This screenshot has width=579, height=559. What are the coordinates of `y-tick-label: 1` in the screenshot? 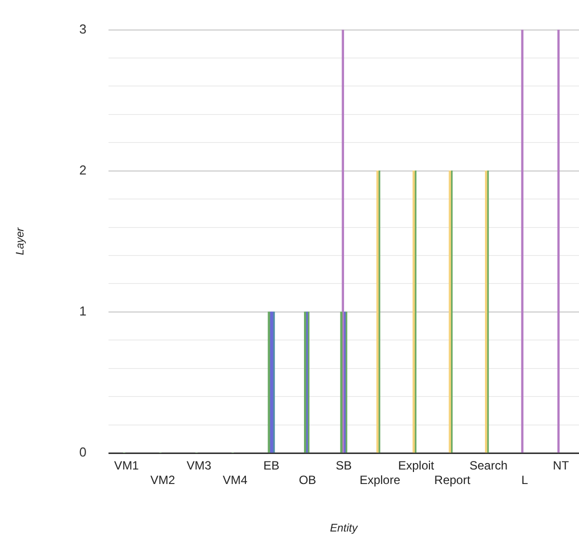 It's located at (82, 311).